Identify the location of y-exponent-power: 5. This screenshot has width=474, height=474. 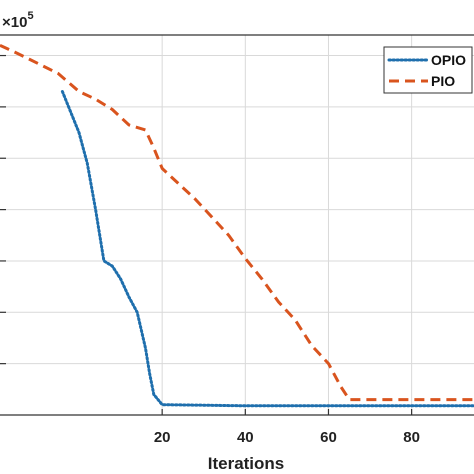
(30, 16).